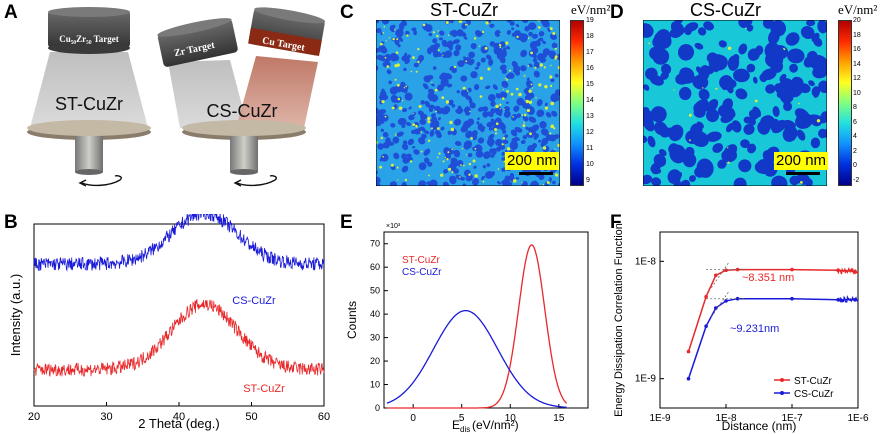 This screenshot has width=886, height=434. Describe the element at coordinates (89, 154) in the screenshot. I see `substrate-holder-st` at that location.